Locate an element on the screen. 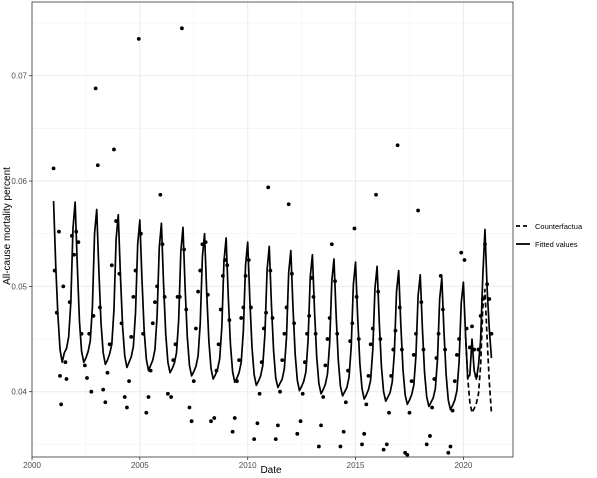  y-tick-label: 0.07 is located at coordinates (19, 76).